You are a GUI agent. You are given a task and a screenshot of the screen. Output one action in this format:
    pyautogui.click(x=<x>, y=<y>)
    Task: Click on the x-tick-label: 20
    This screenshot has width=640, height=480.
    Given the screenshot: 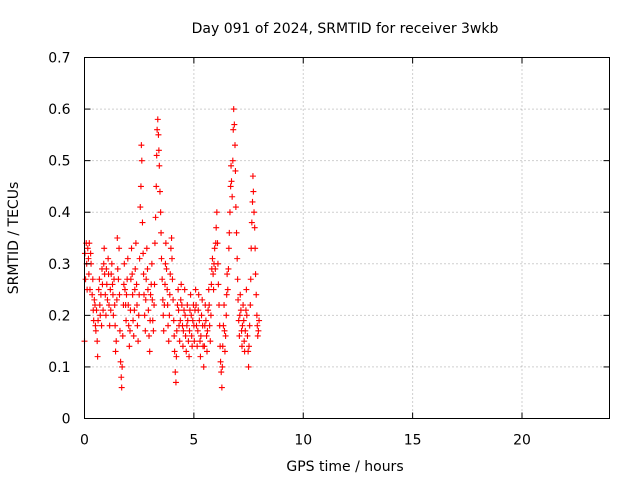 What is the action you would take?
    pyautogui.click(x=522, y=441)
    